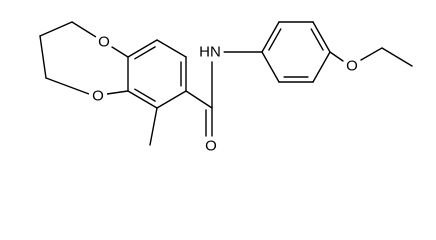 This screenshot has height=240, width=436. I want to click on atom-label: HN, so click(210, 52).